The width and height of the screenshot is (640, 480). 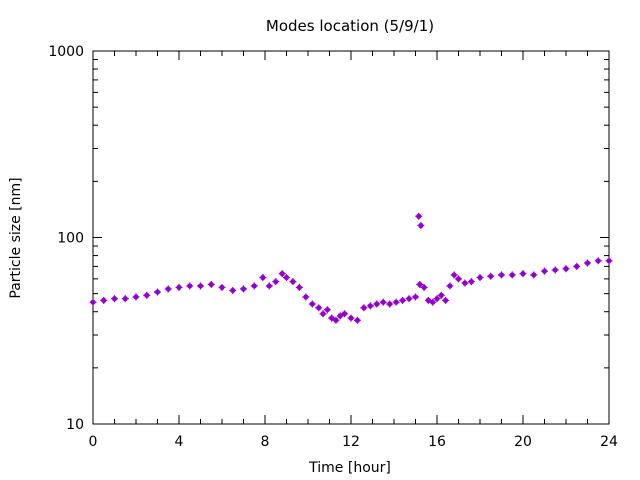 I want to click on y-tick-label: 10, so click(x=75, y=425).